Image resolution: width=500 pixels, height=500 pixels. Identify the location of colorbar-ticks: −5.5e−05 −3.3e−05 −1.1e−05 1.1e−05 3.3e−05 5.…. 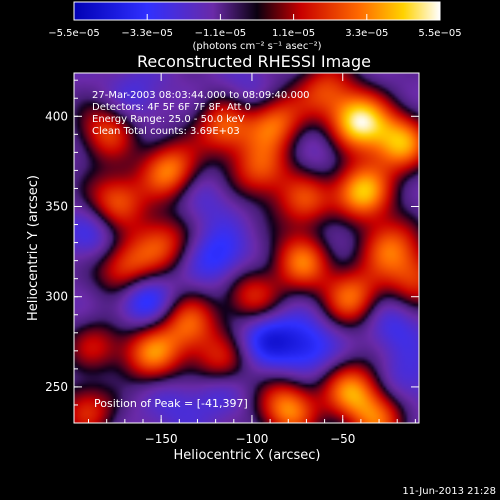
(255, 26).